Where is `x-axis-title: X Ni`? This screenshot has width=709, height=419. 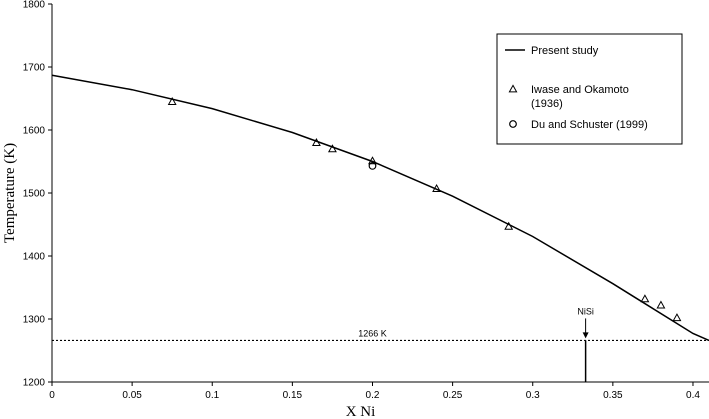
x-axis-title: X Ni is located at coordinates (361, 411).